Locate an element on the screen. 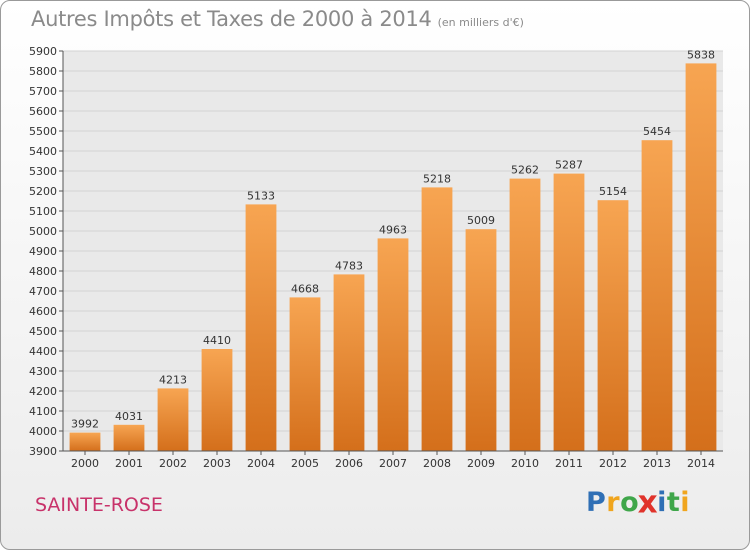  value-label: 3992 is located at coordinates (85, 424).